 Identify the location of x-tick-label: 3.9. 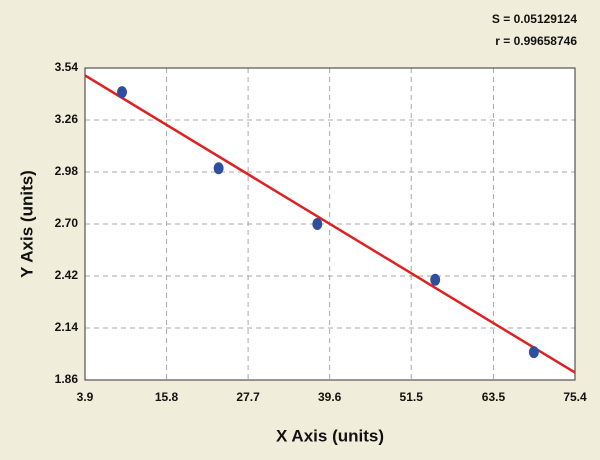
(85, 397).